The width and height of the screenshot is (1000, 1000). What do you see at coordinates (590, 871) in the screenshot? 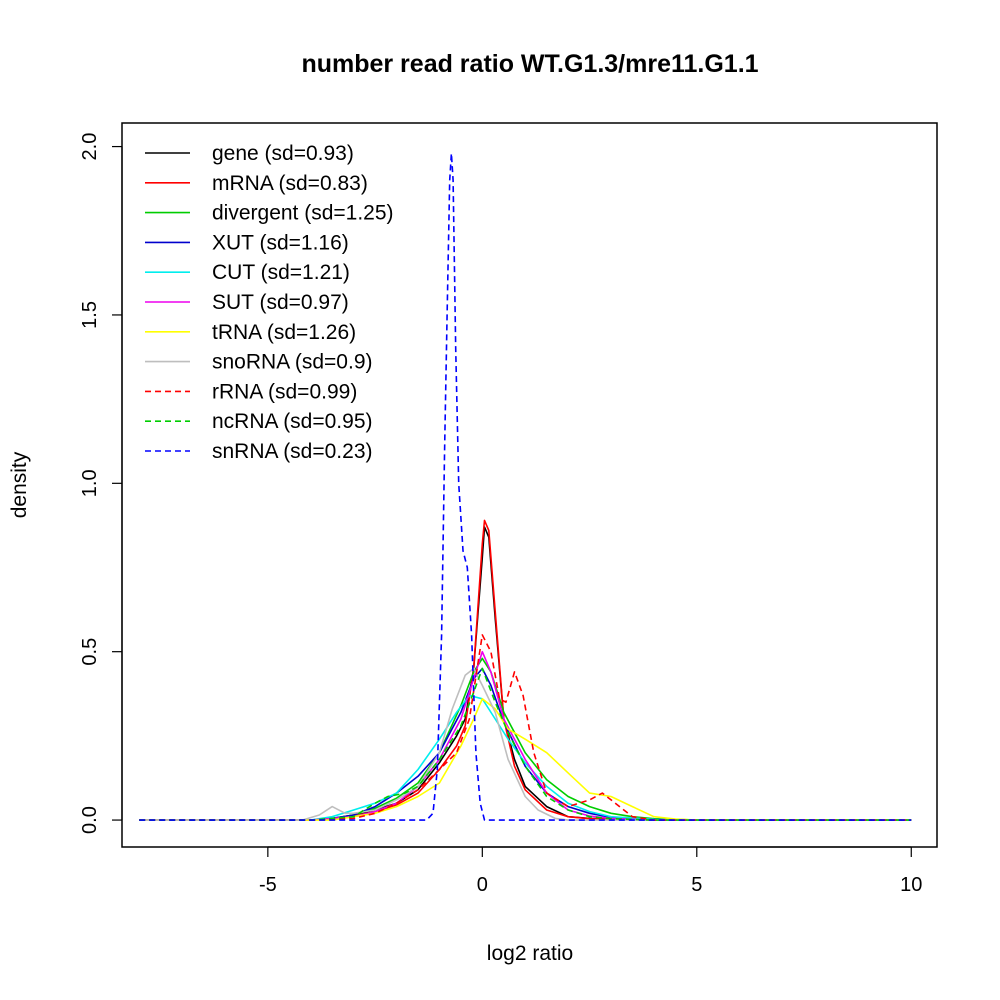
I see `x-axis: -5 0 5 10` at bounding box center [590, 871].